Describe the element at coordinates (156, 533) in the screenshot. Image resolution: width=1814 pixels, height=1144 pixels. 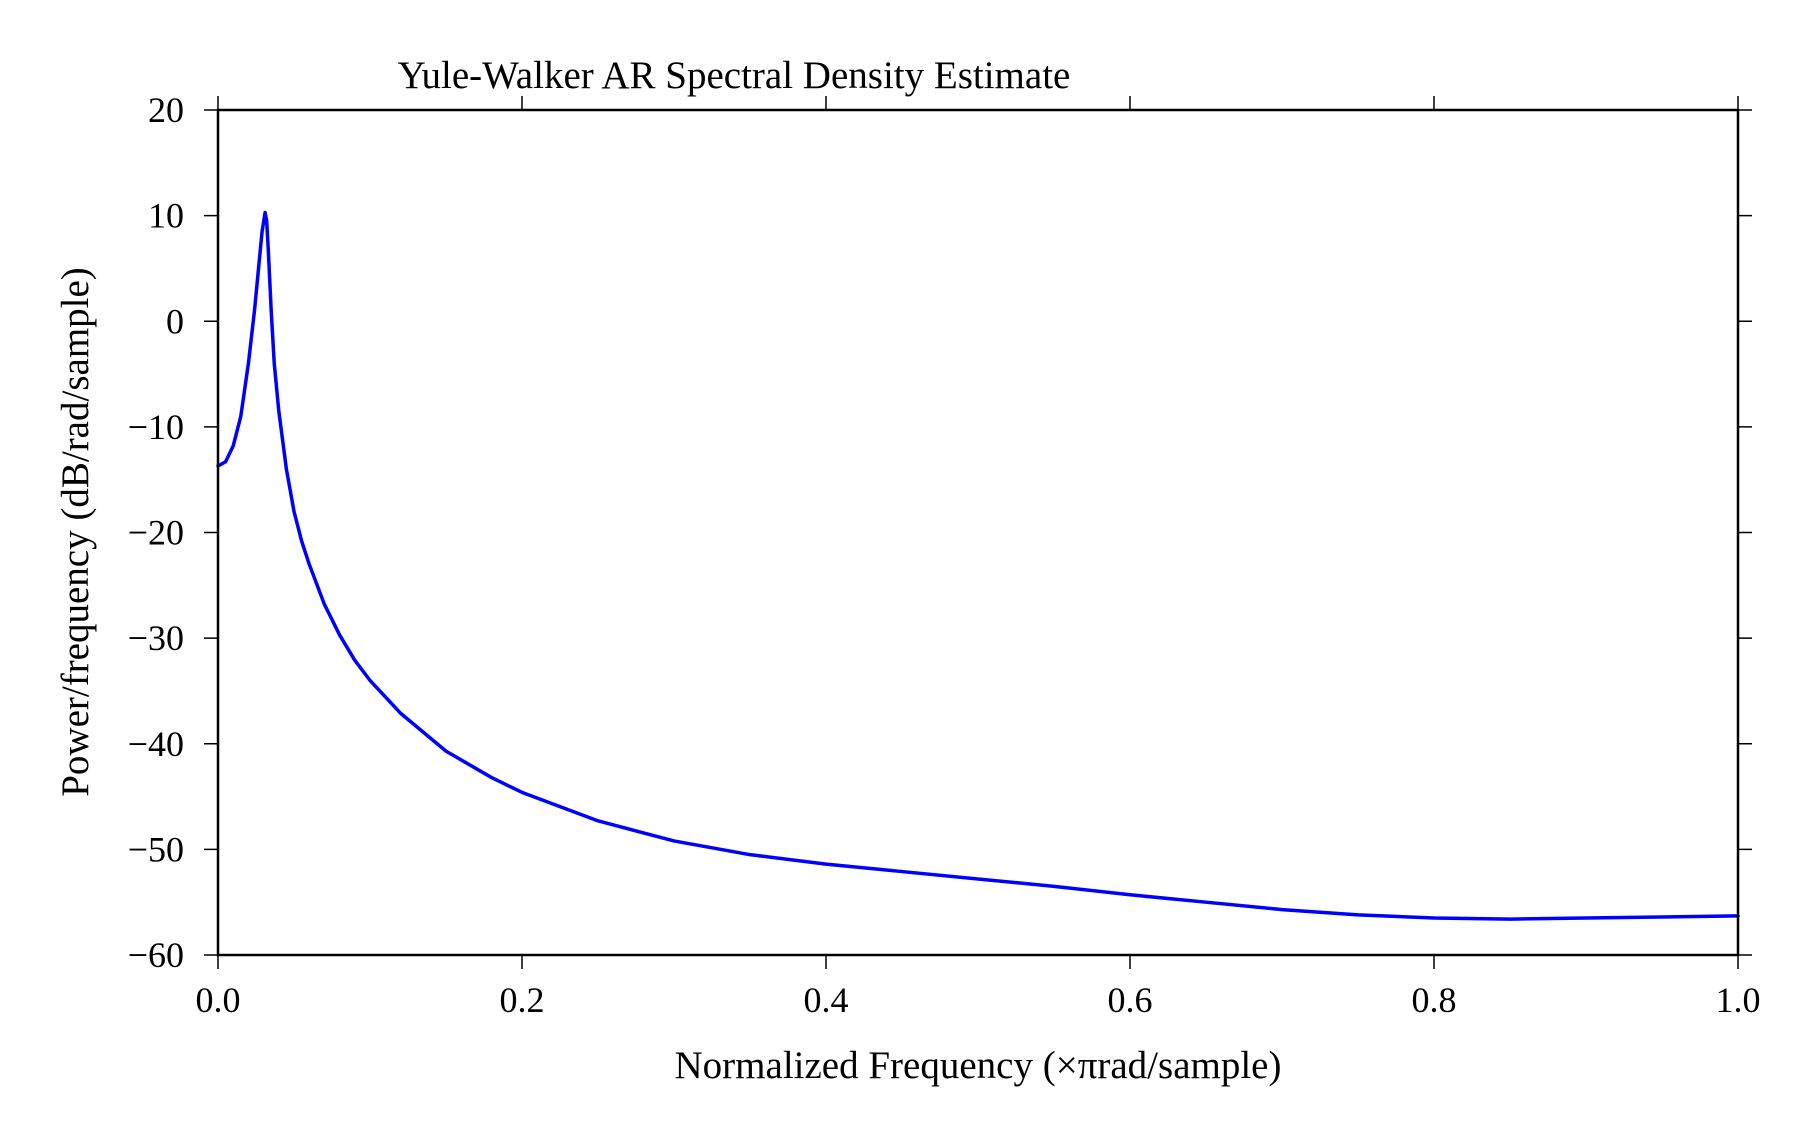
I see `y-tick-label: −20` at that location.